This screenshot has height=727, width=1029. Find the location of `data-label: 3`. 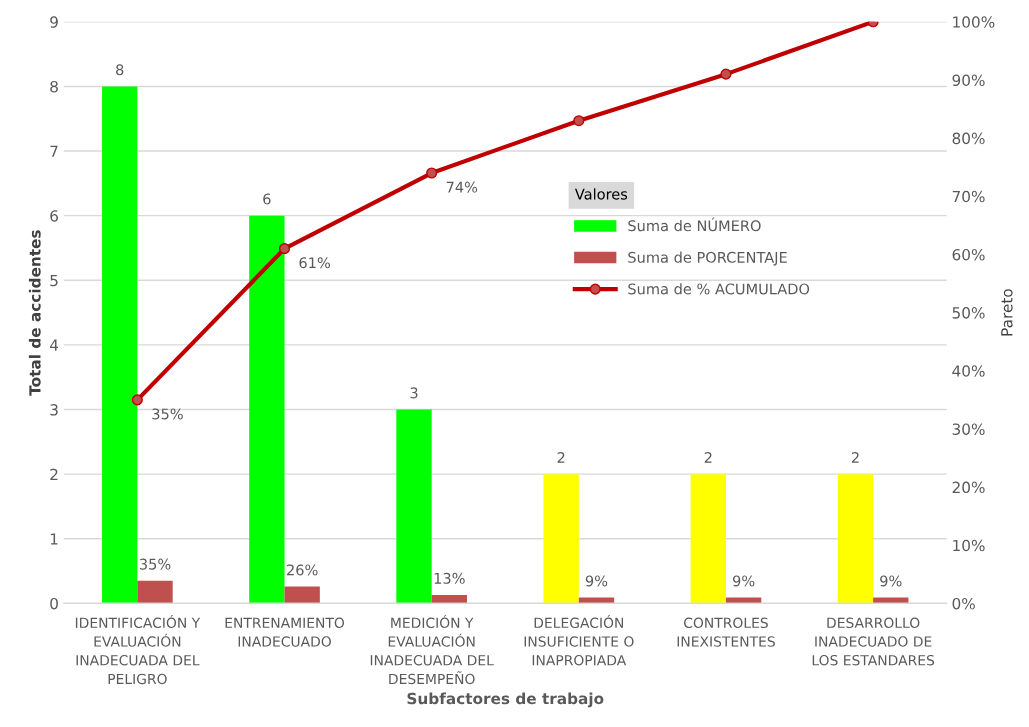

data-label: 3 is located at coordinates (414, 393).